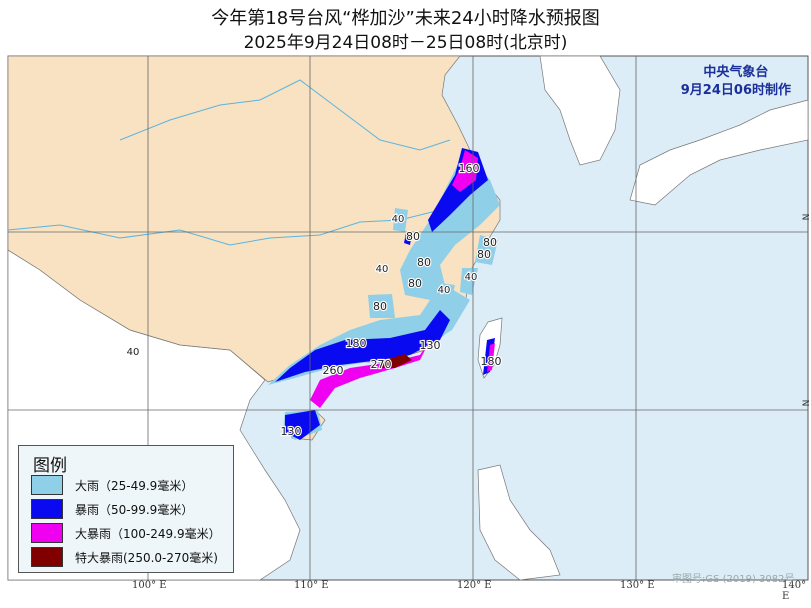 Image resolution: width=811 pixels, height=608 pixels. What do you see at coordinates (469, 168) in the screenshot?
I see `rainfall-value-label: 160` at bounding box center [469, 168].